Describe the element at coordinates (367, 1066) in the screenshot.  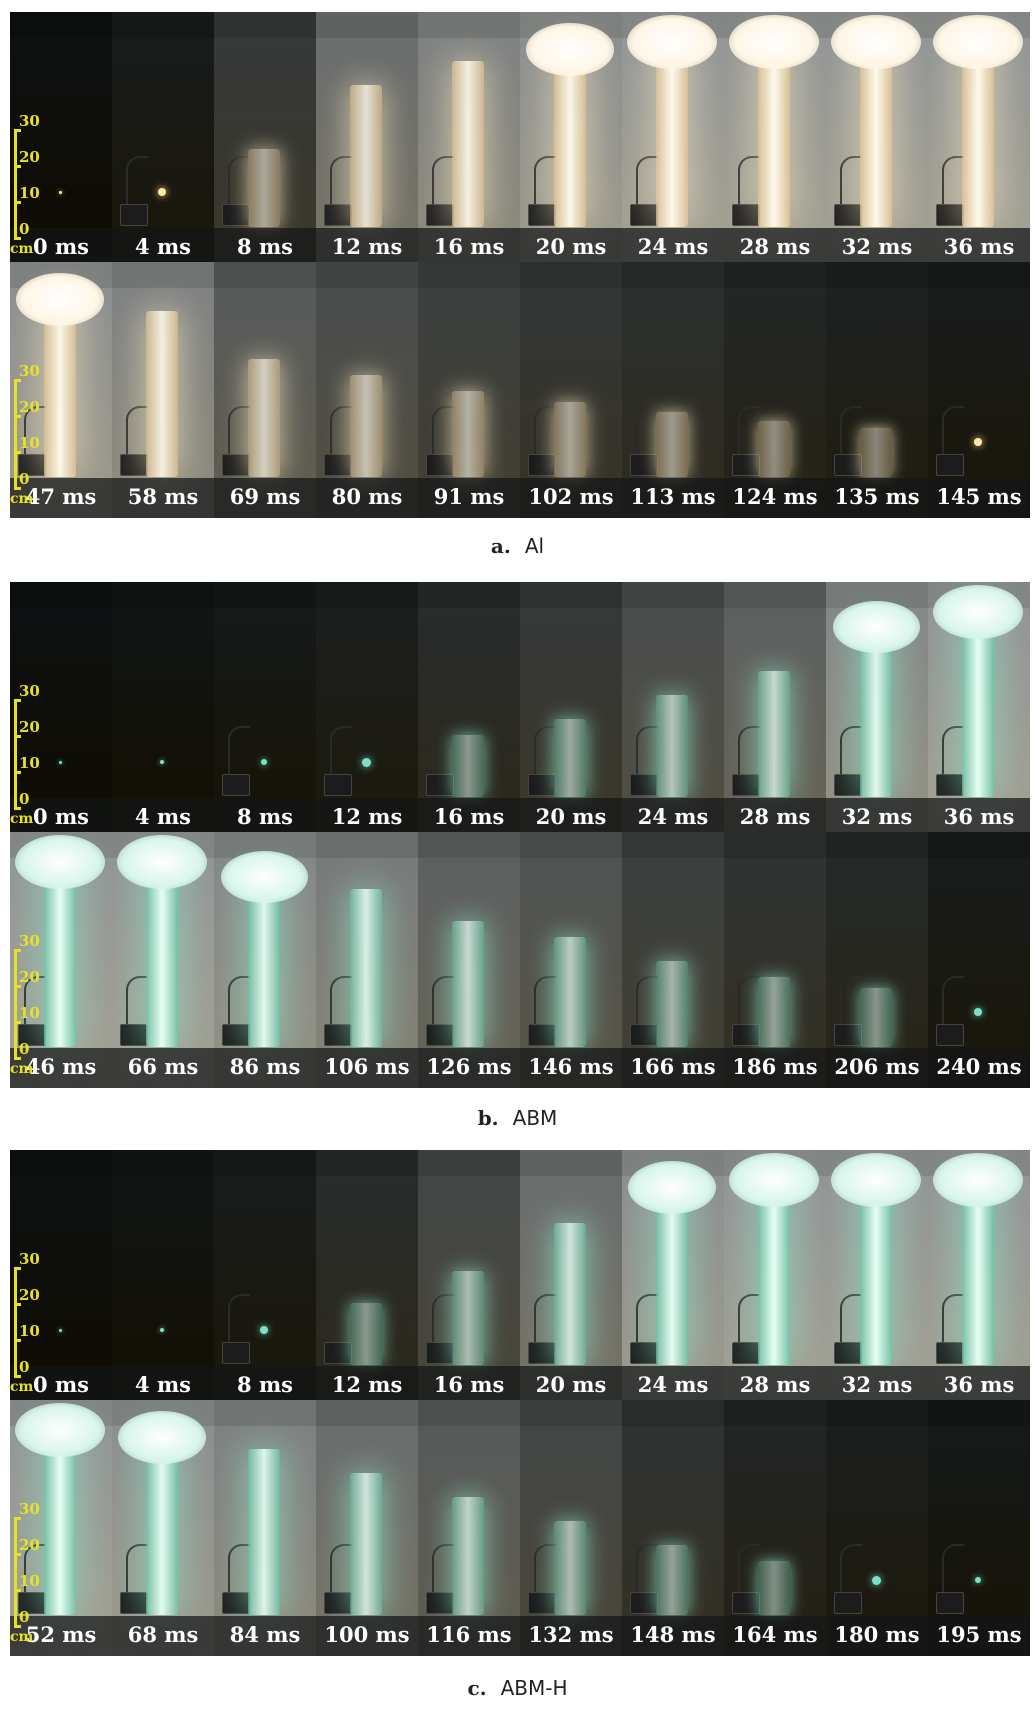
I see `time-label: 106 ms` at that location.